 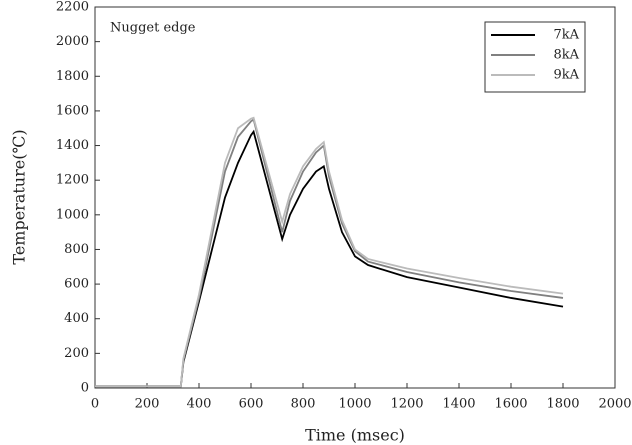 I want to click on y-tick-label: 0, so click(x=85, y=388).